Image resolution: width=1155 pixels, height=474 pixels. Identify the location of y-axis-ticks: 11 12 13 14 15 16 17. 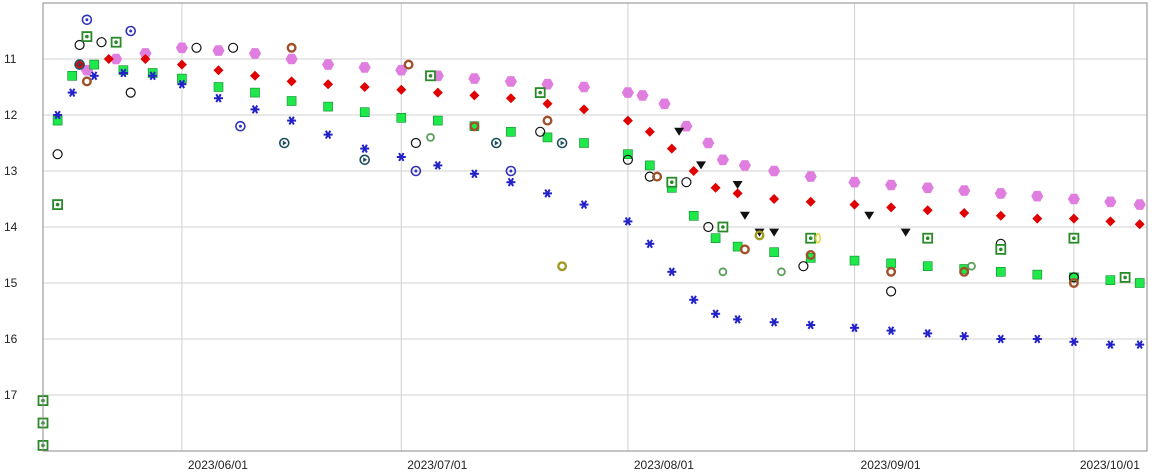
(11, 227).